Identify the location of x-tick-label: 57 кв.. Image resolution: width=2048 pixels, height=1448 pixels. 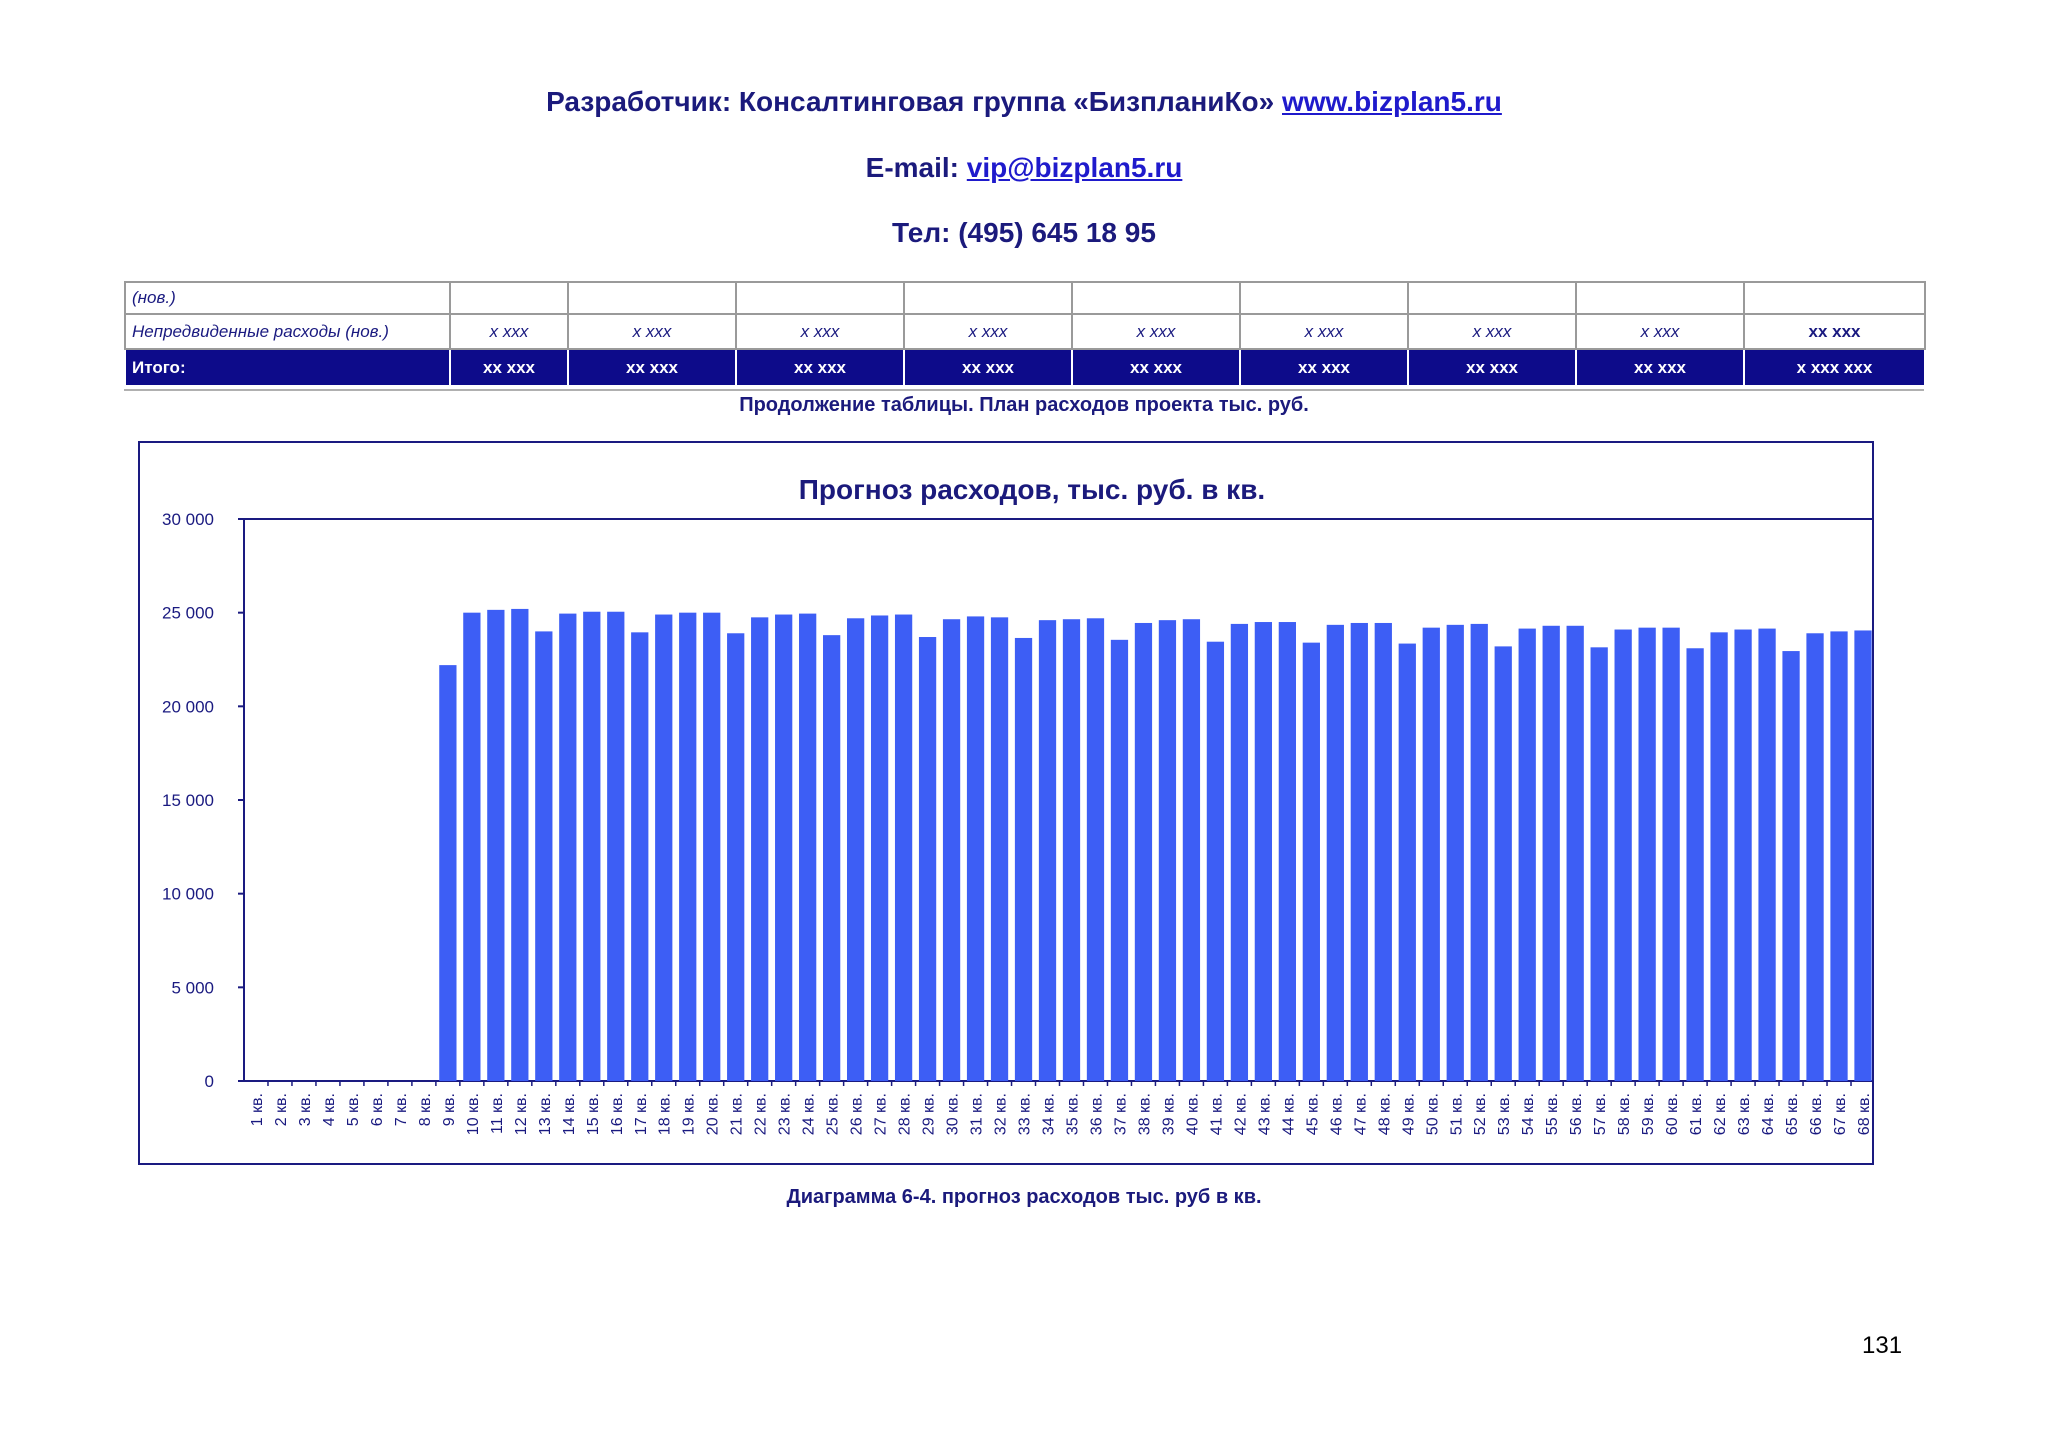
(1600, 1114).